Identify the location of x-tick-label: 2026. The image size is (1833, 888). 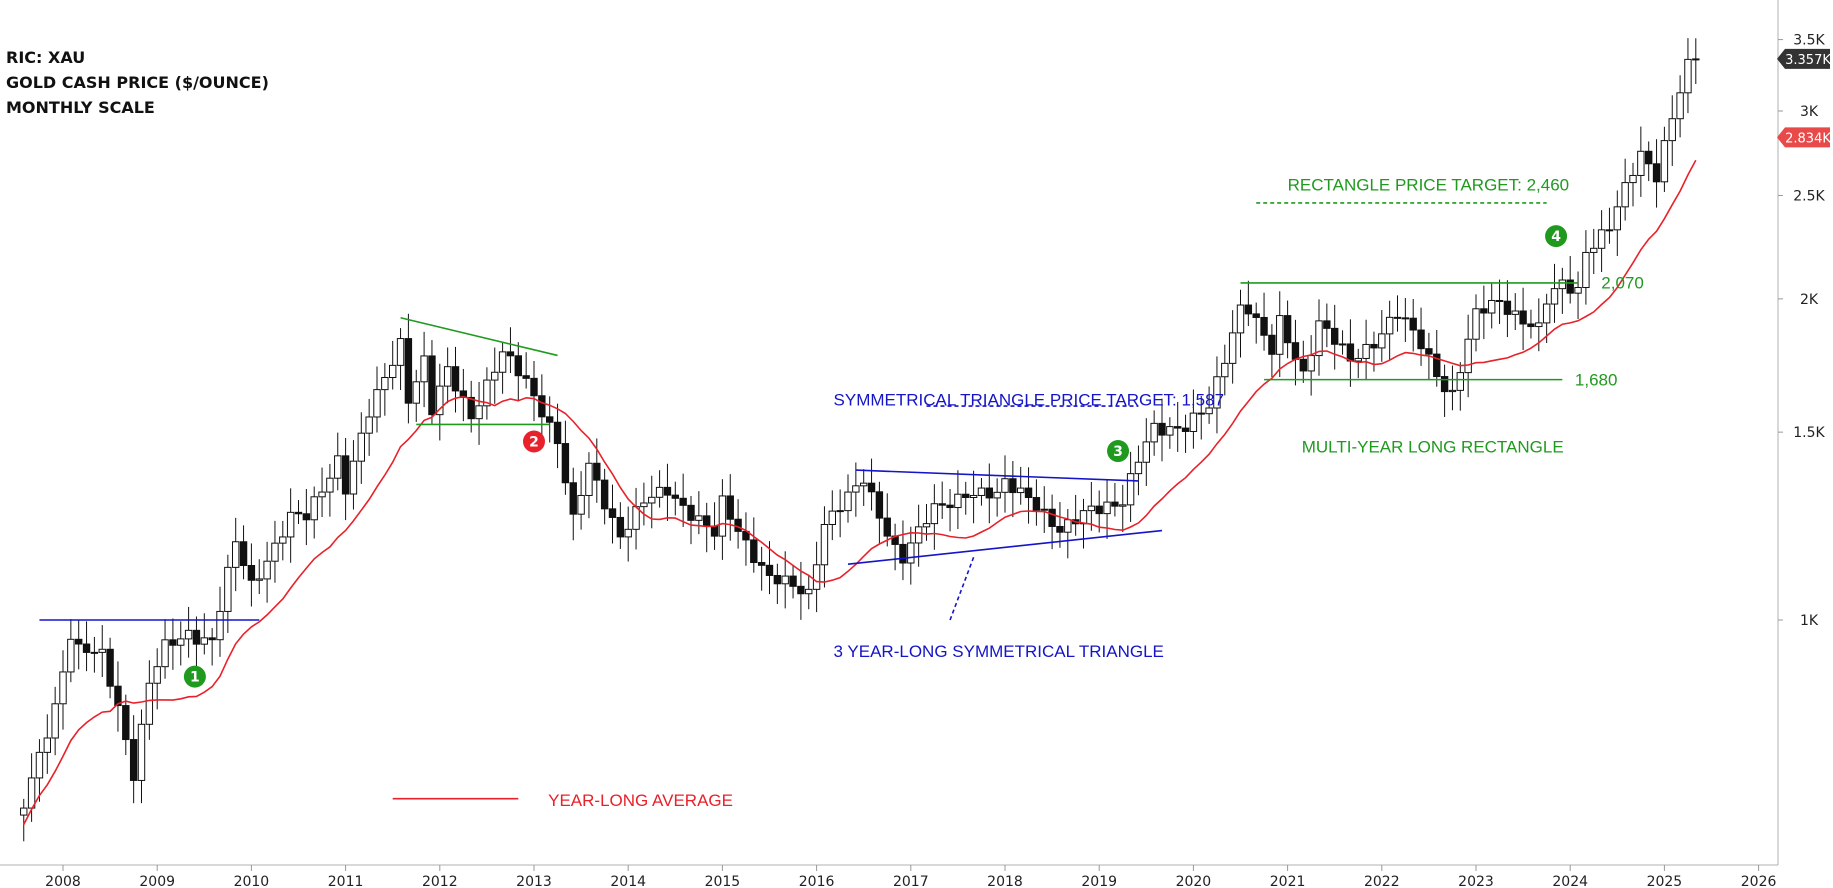
(1759, 881).